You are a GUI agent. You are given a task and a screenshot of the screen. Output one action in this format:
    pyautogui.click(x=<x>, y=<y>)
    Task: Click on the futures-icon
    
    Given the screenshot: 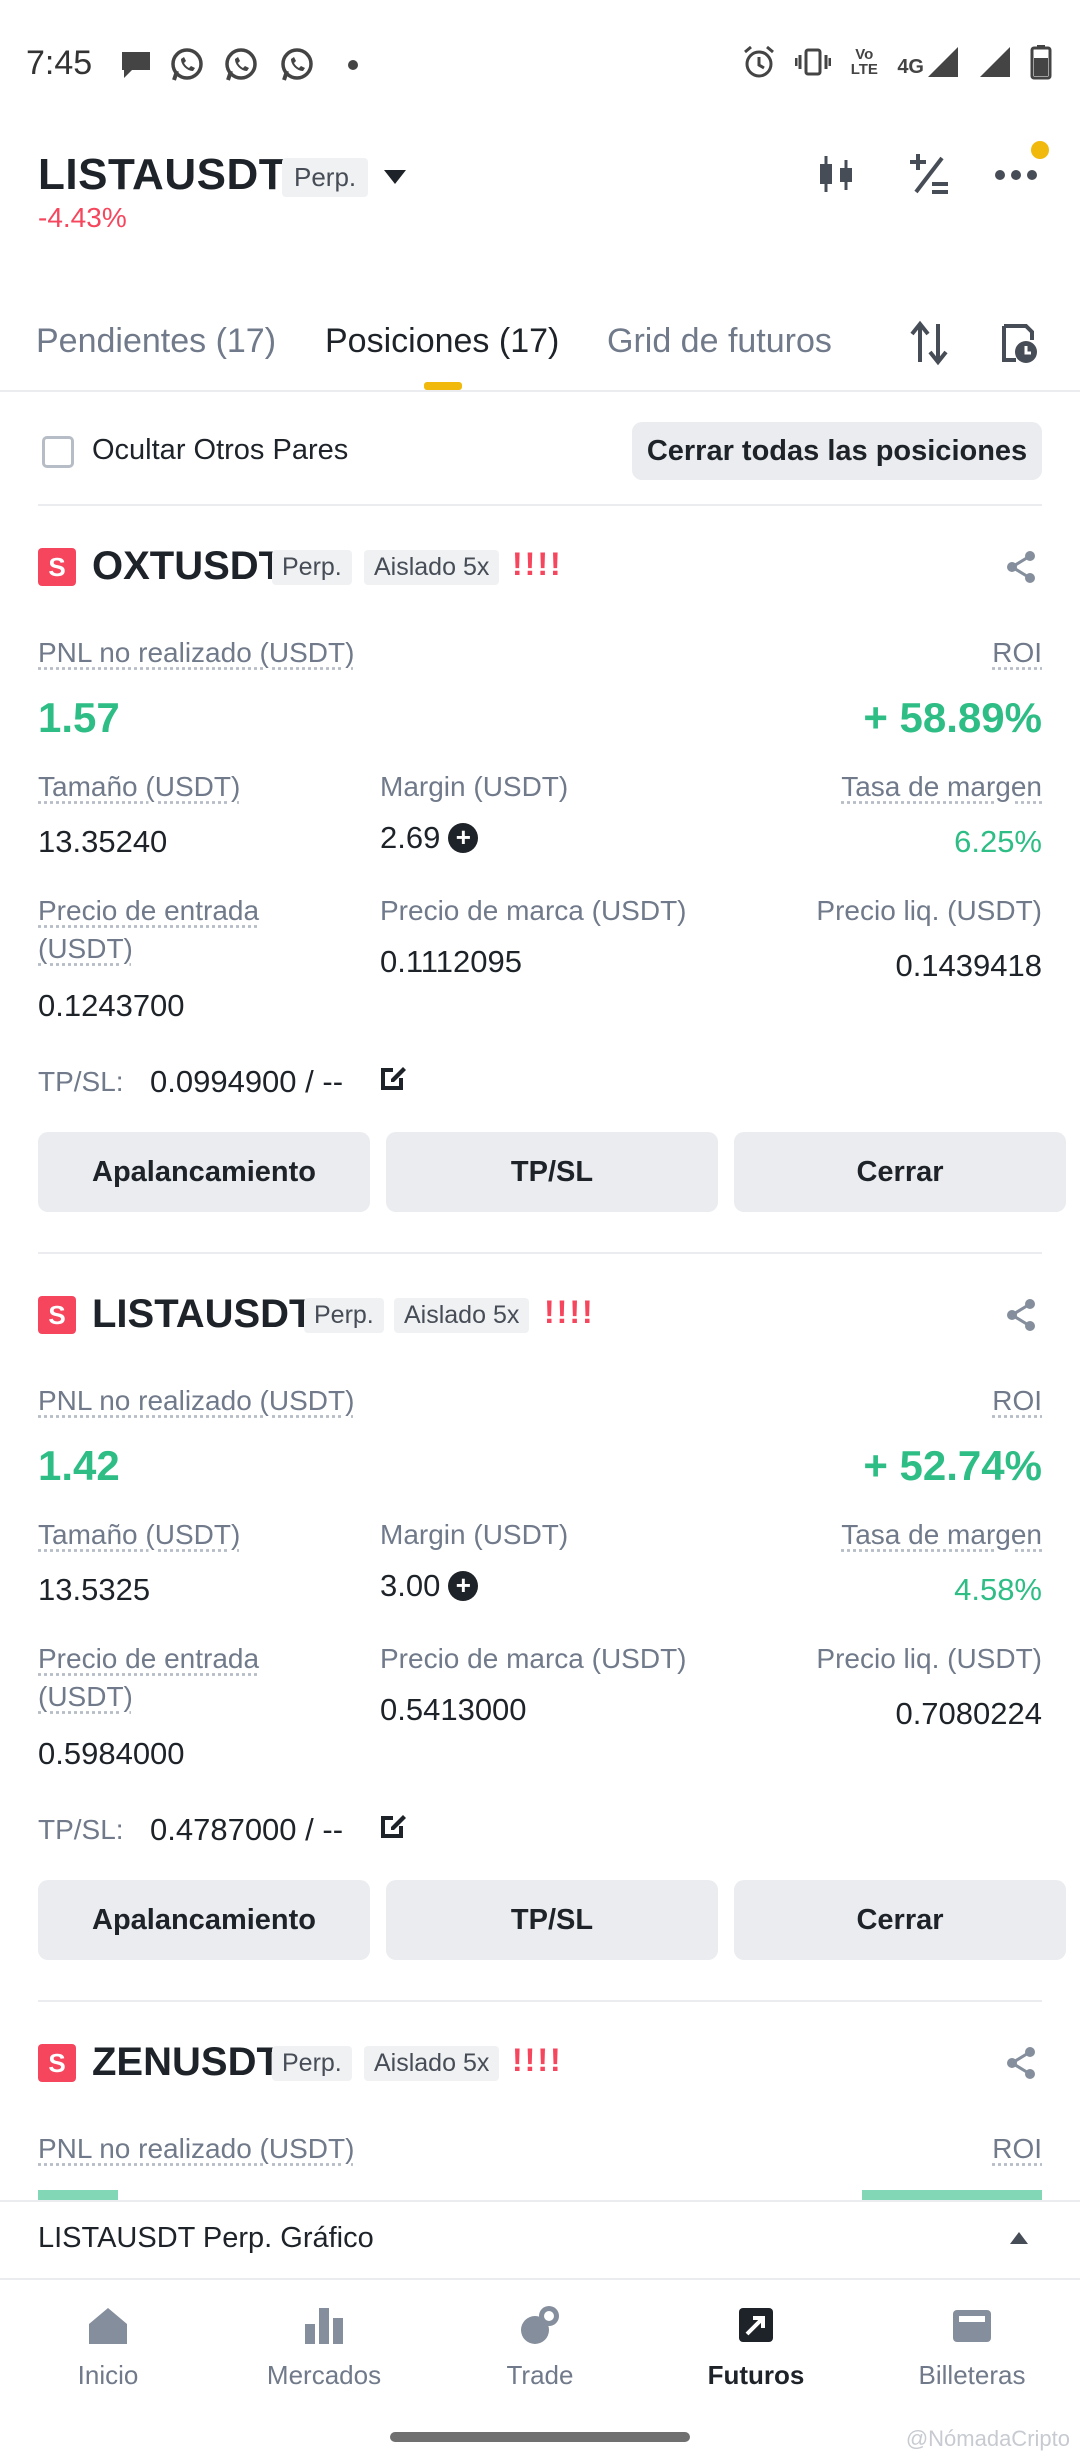 What is the action you would take?
    pyautogui.click(x=756, y=2325)
    